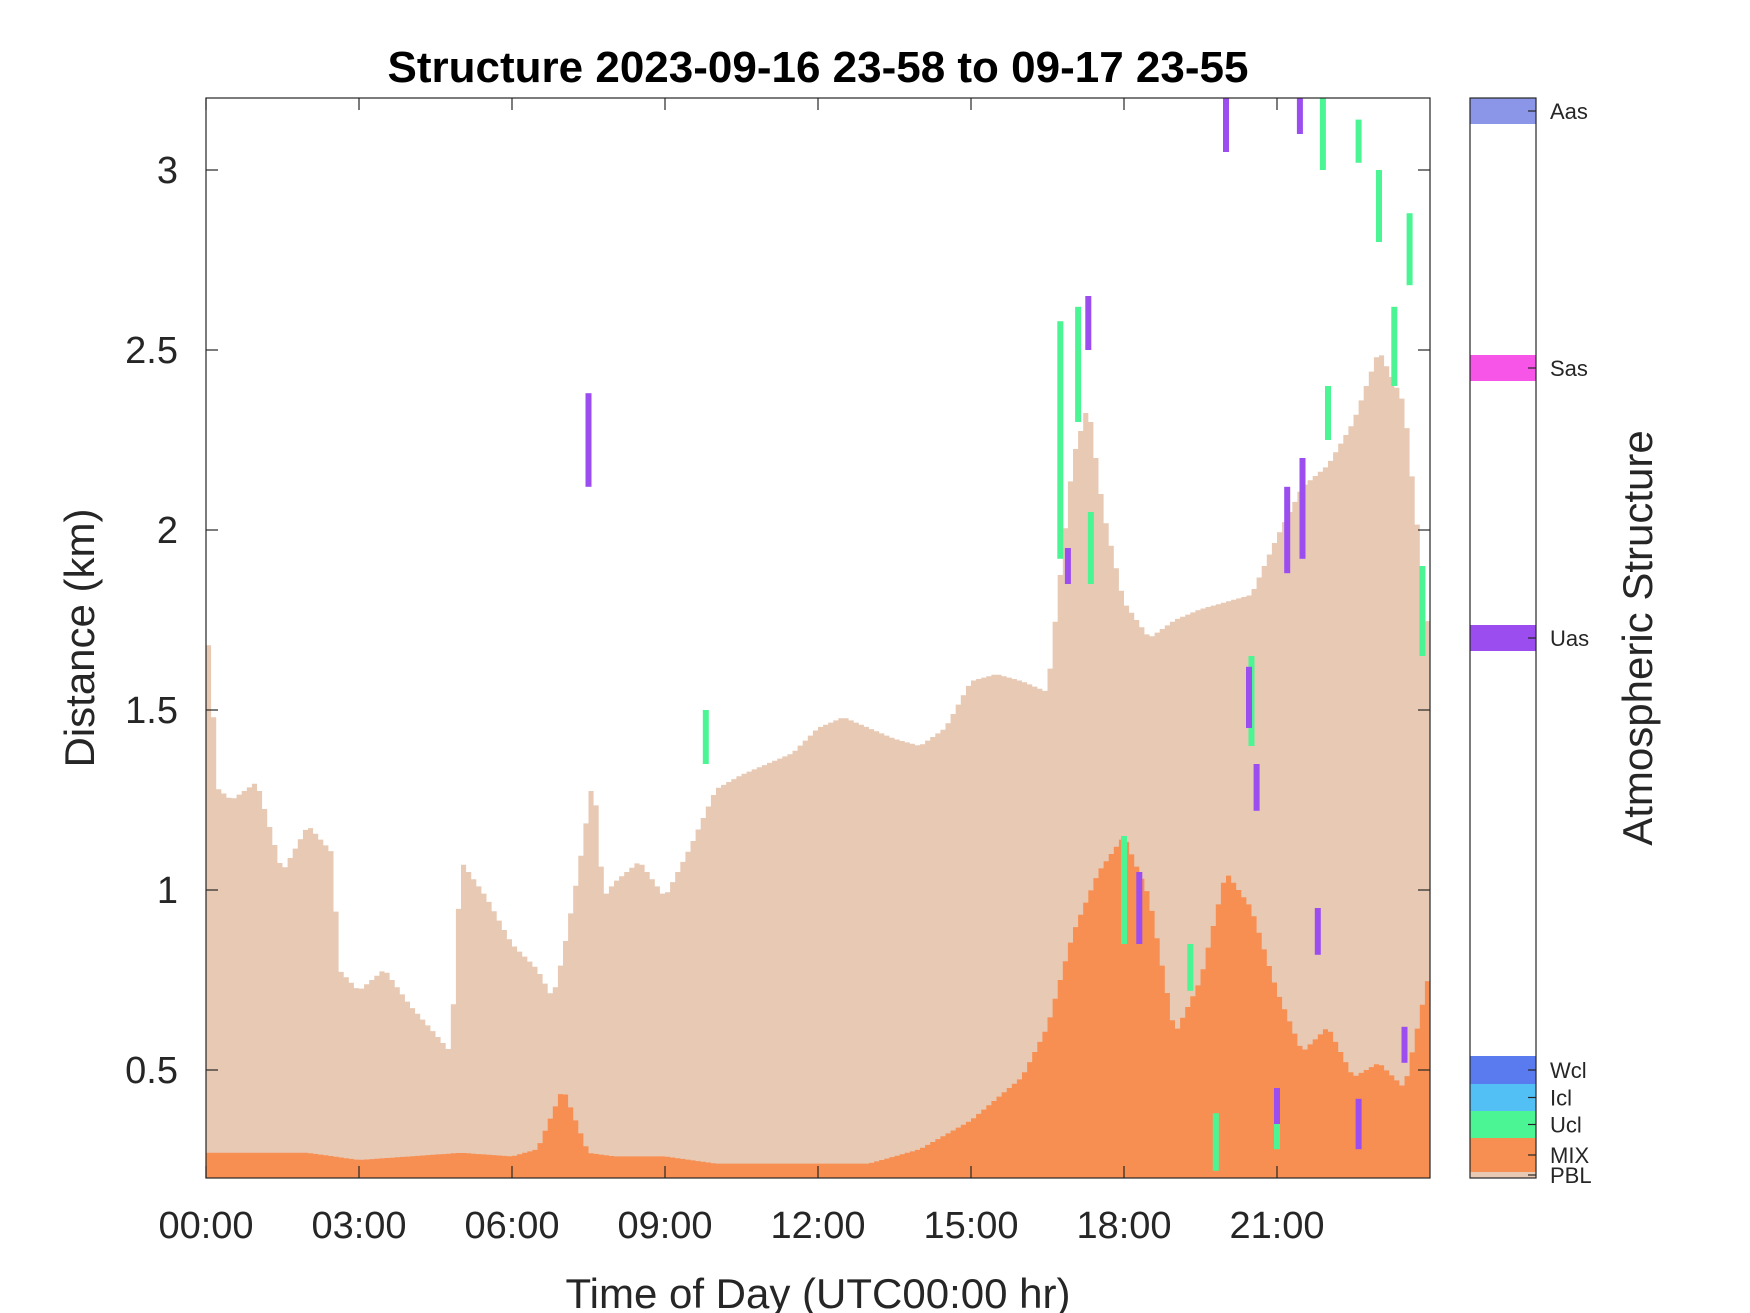  Describe the element at coordinates (151, 711) in the screenshot. I see `y-tick-label: 1.5` at that location.